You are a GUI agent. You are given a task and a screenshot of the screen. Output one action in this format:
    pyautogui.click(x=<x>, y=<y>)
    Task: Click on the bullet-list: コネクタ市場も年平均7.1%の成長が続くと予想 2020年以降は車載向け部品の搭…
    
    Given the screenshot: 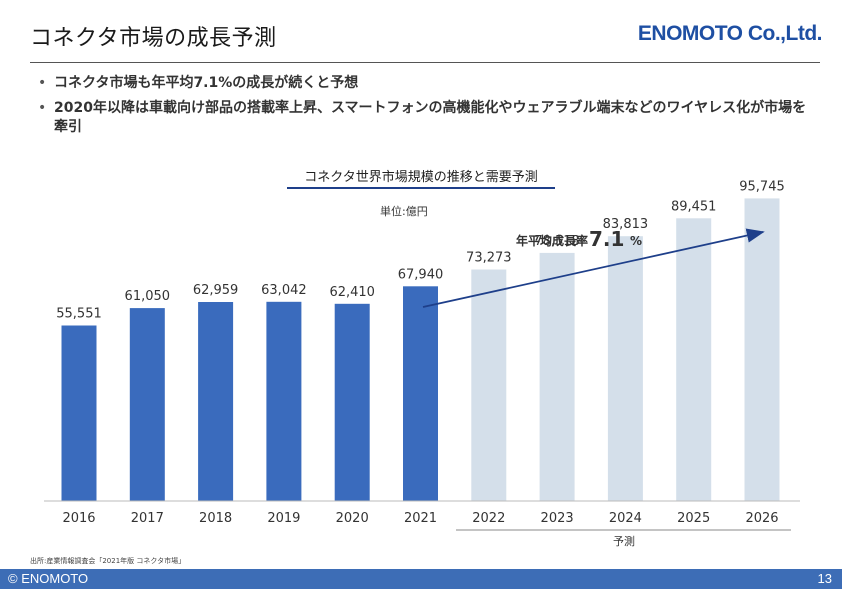 What is the action you would take?
    pyautogui.click(x=428, y=108)
    